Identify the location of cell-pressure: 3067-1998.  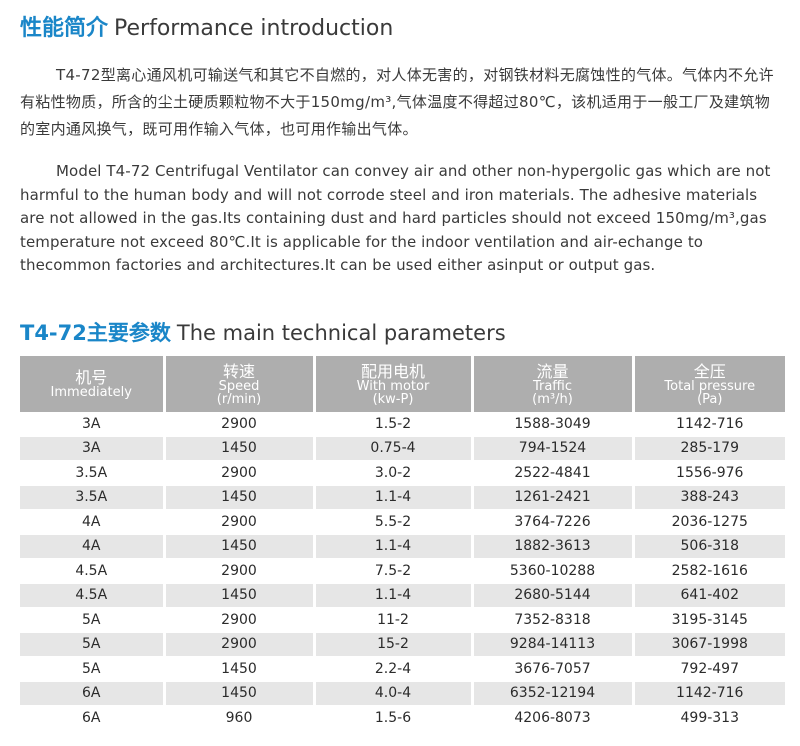
(708, 644).